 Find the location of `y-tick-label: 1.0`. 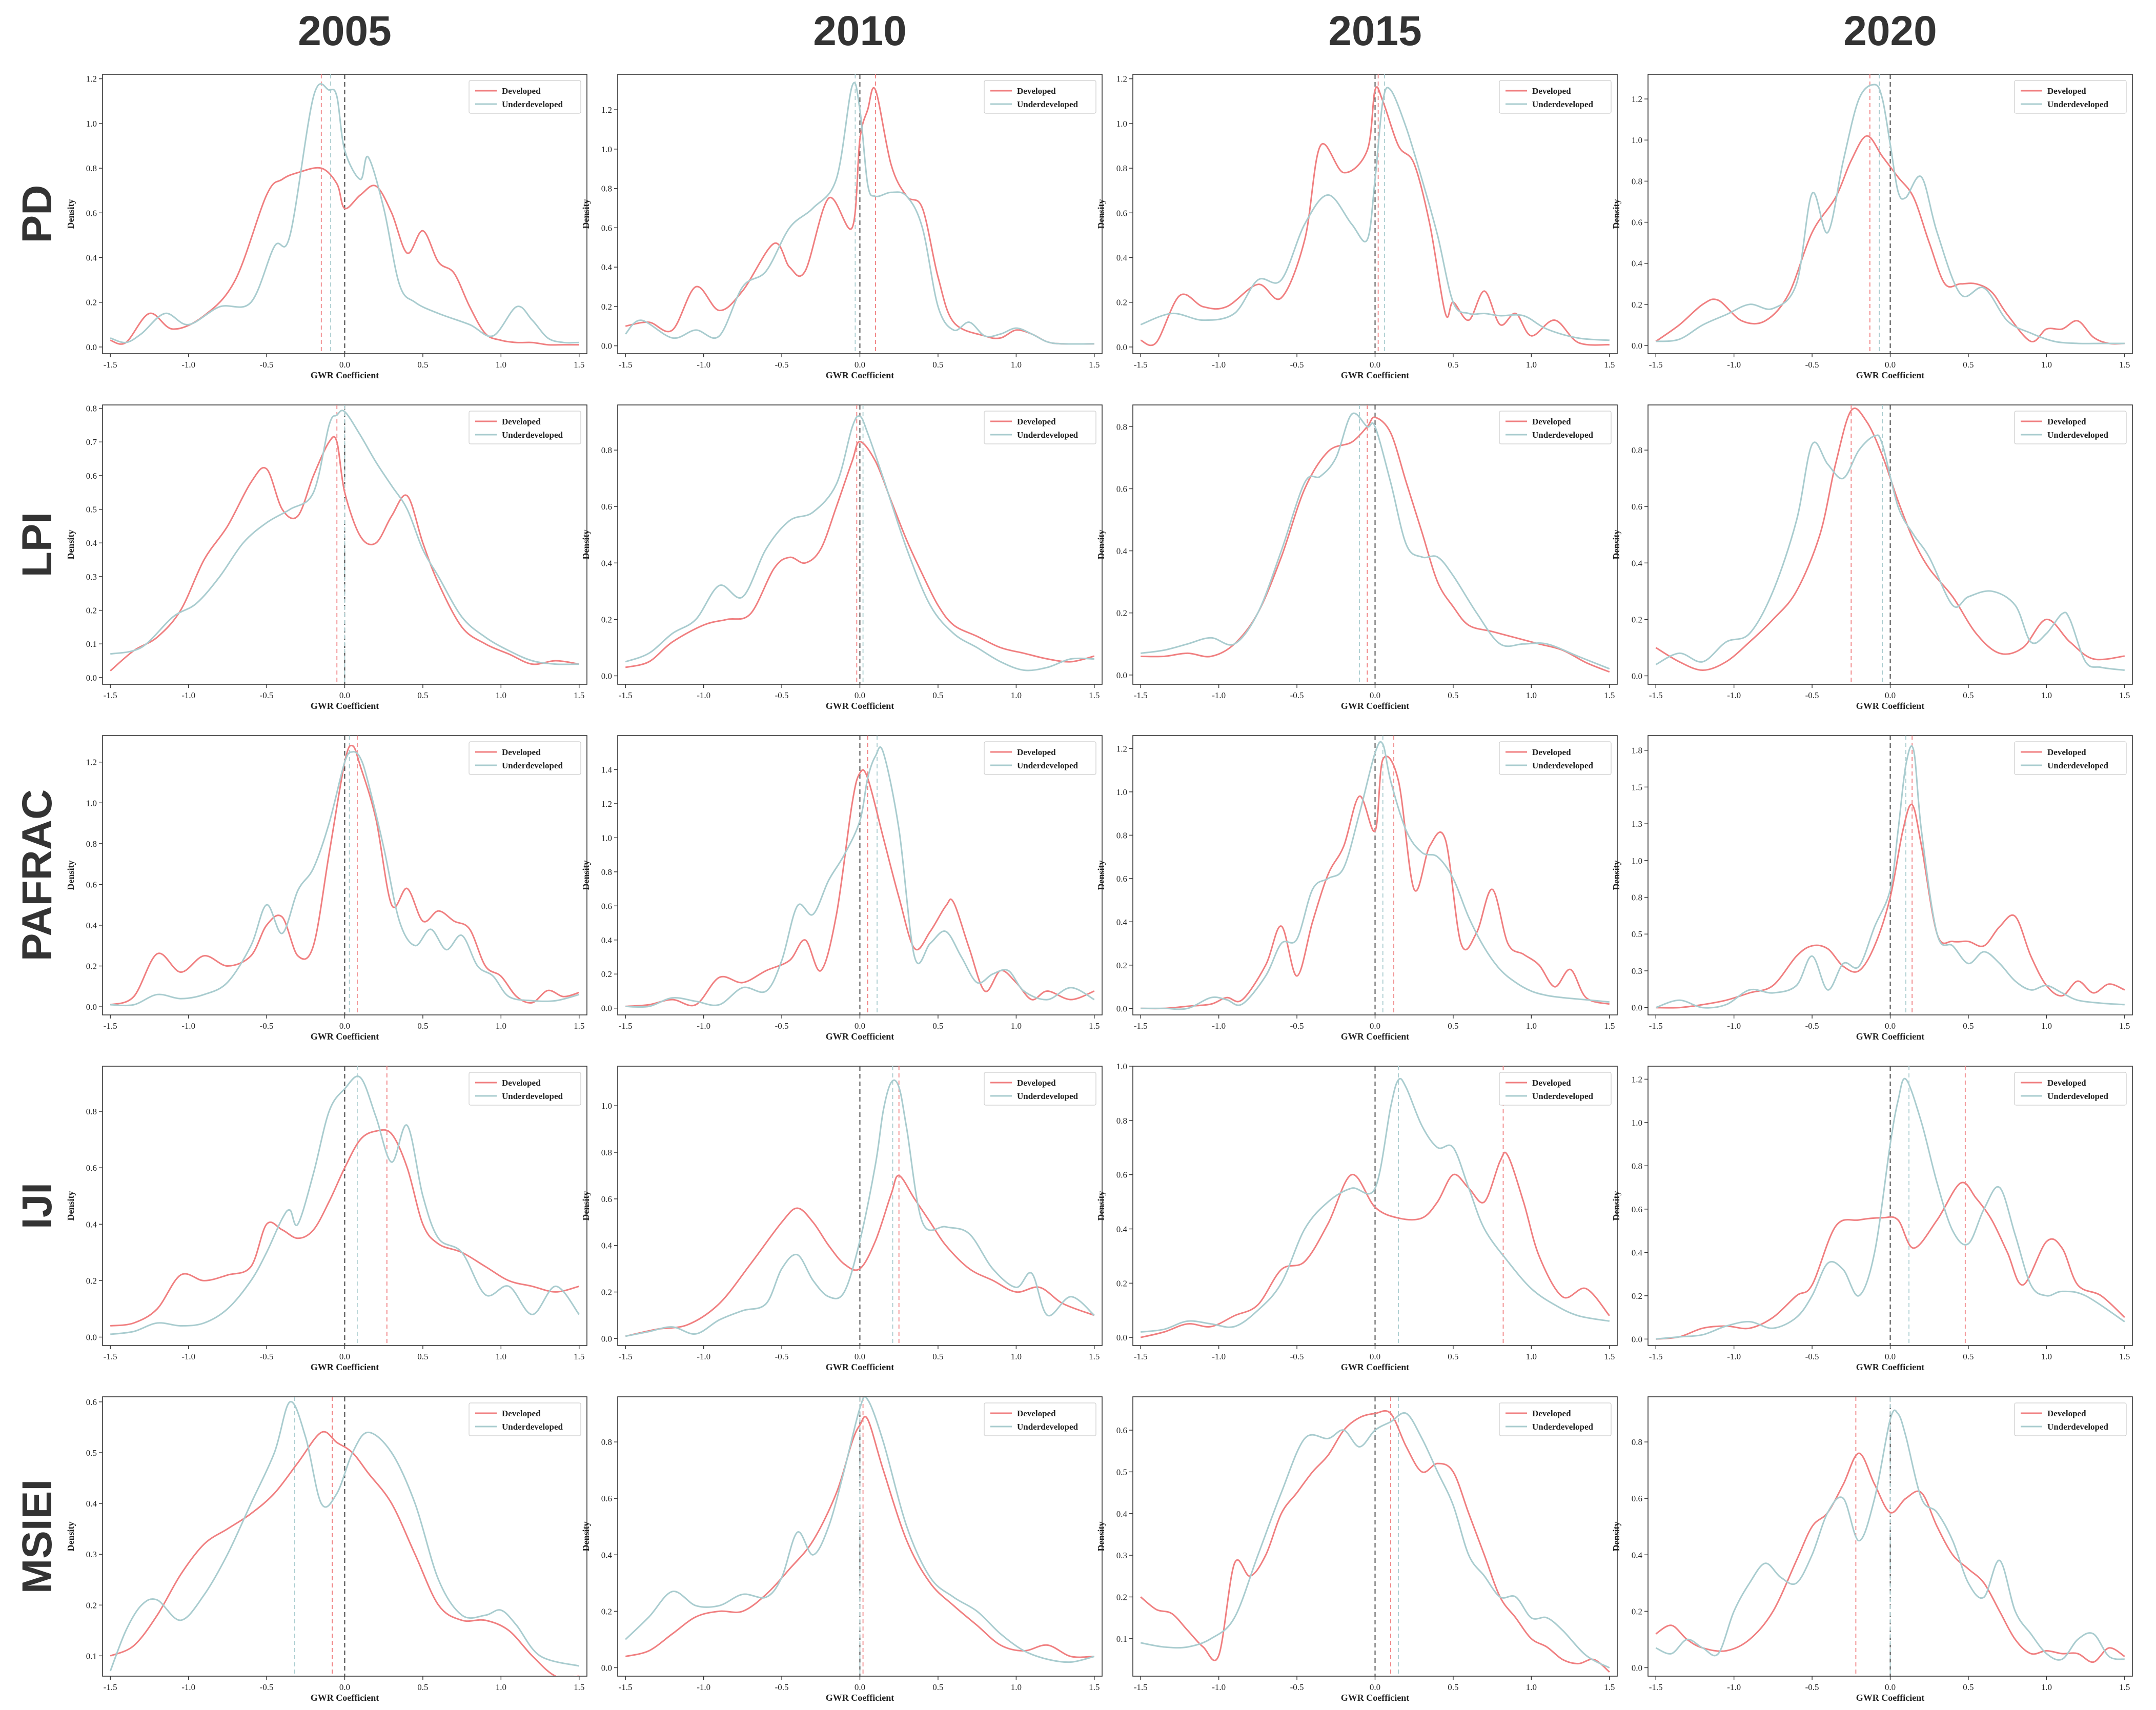

y-tick-label: 1.0 is located at coordinates (1121, 124).